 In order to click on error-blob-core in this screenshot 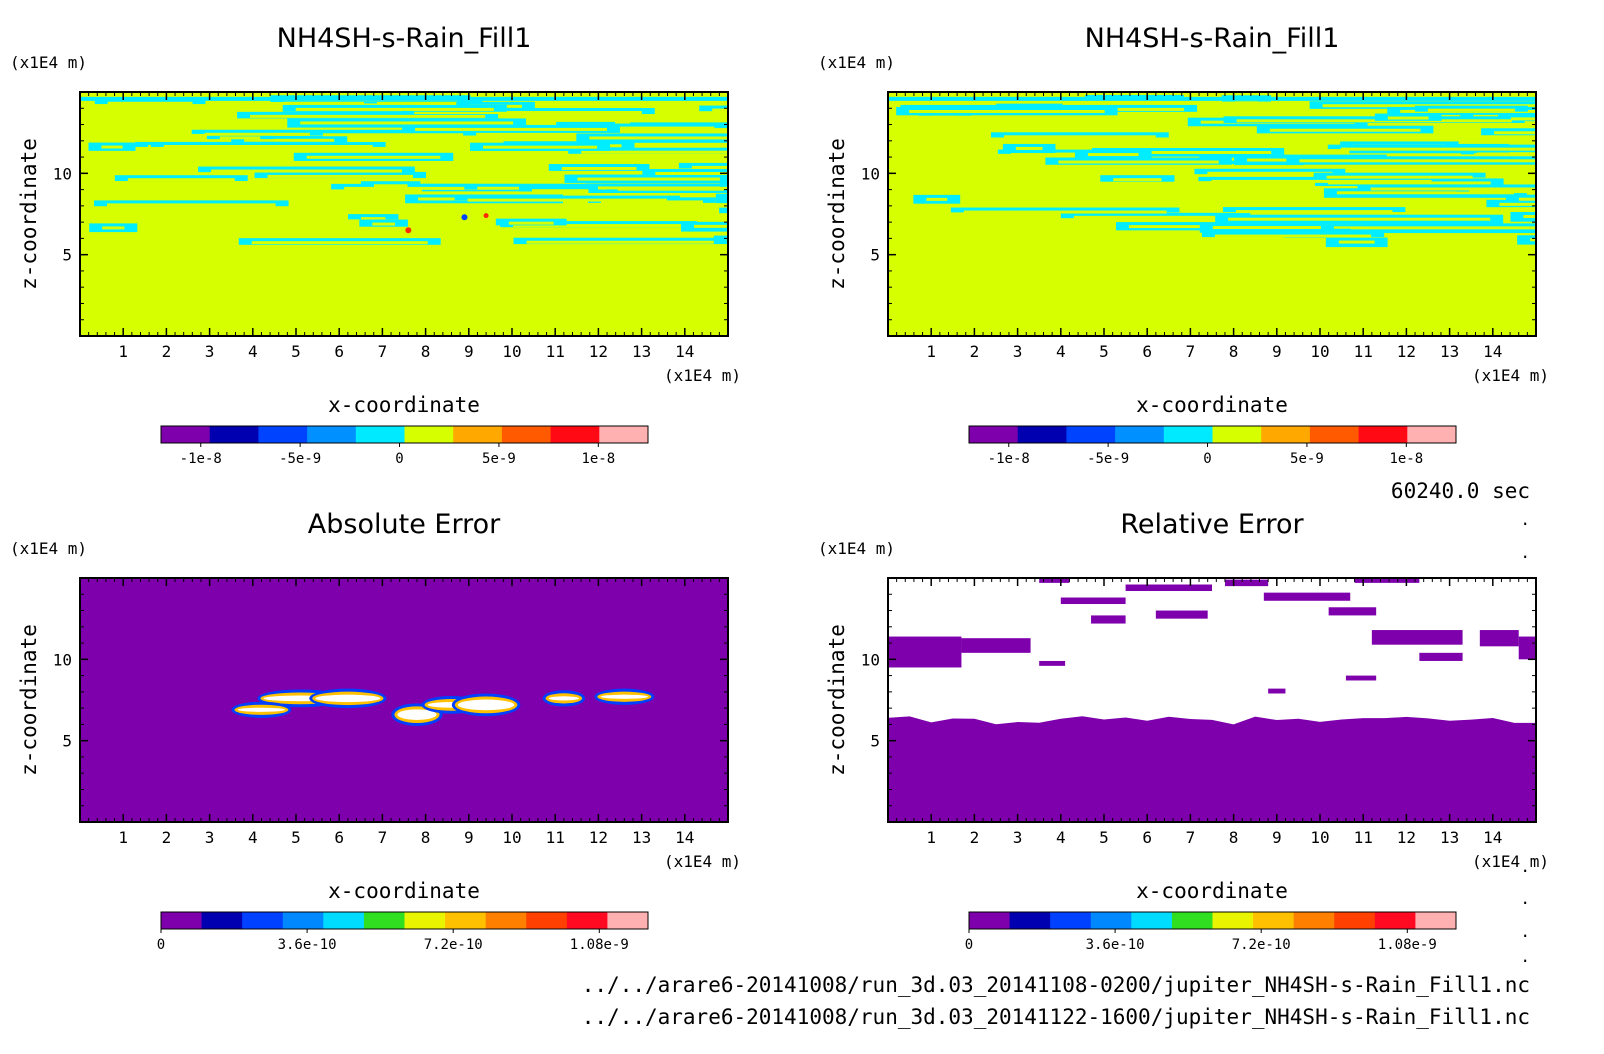, I will do `click(261, 709)`.